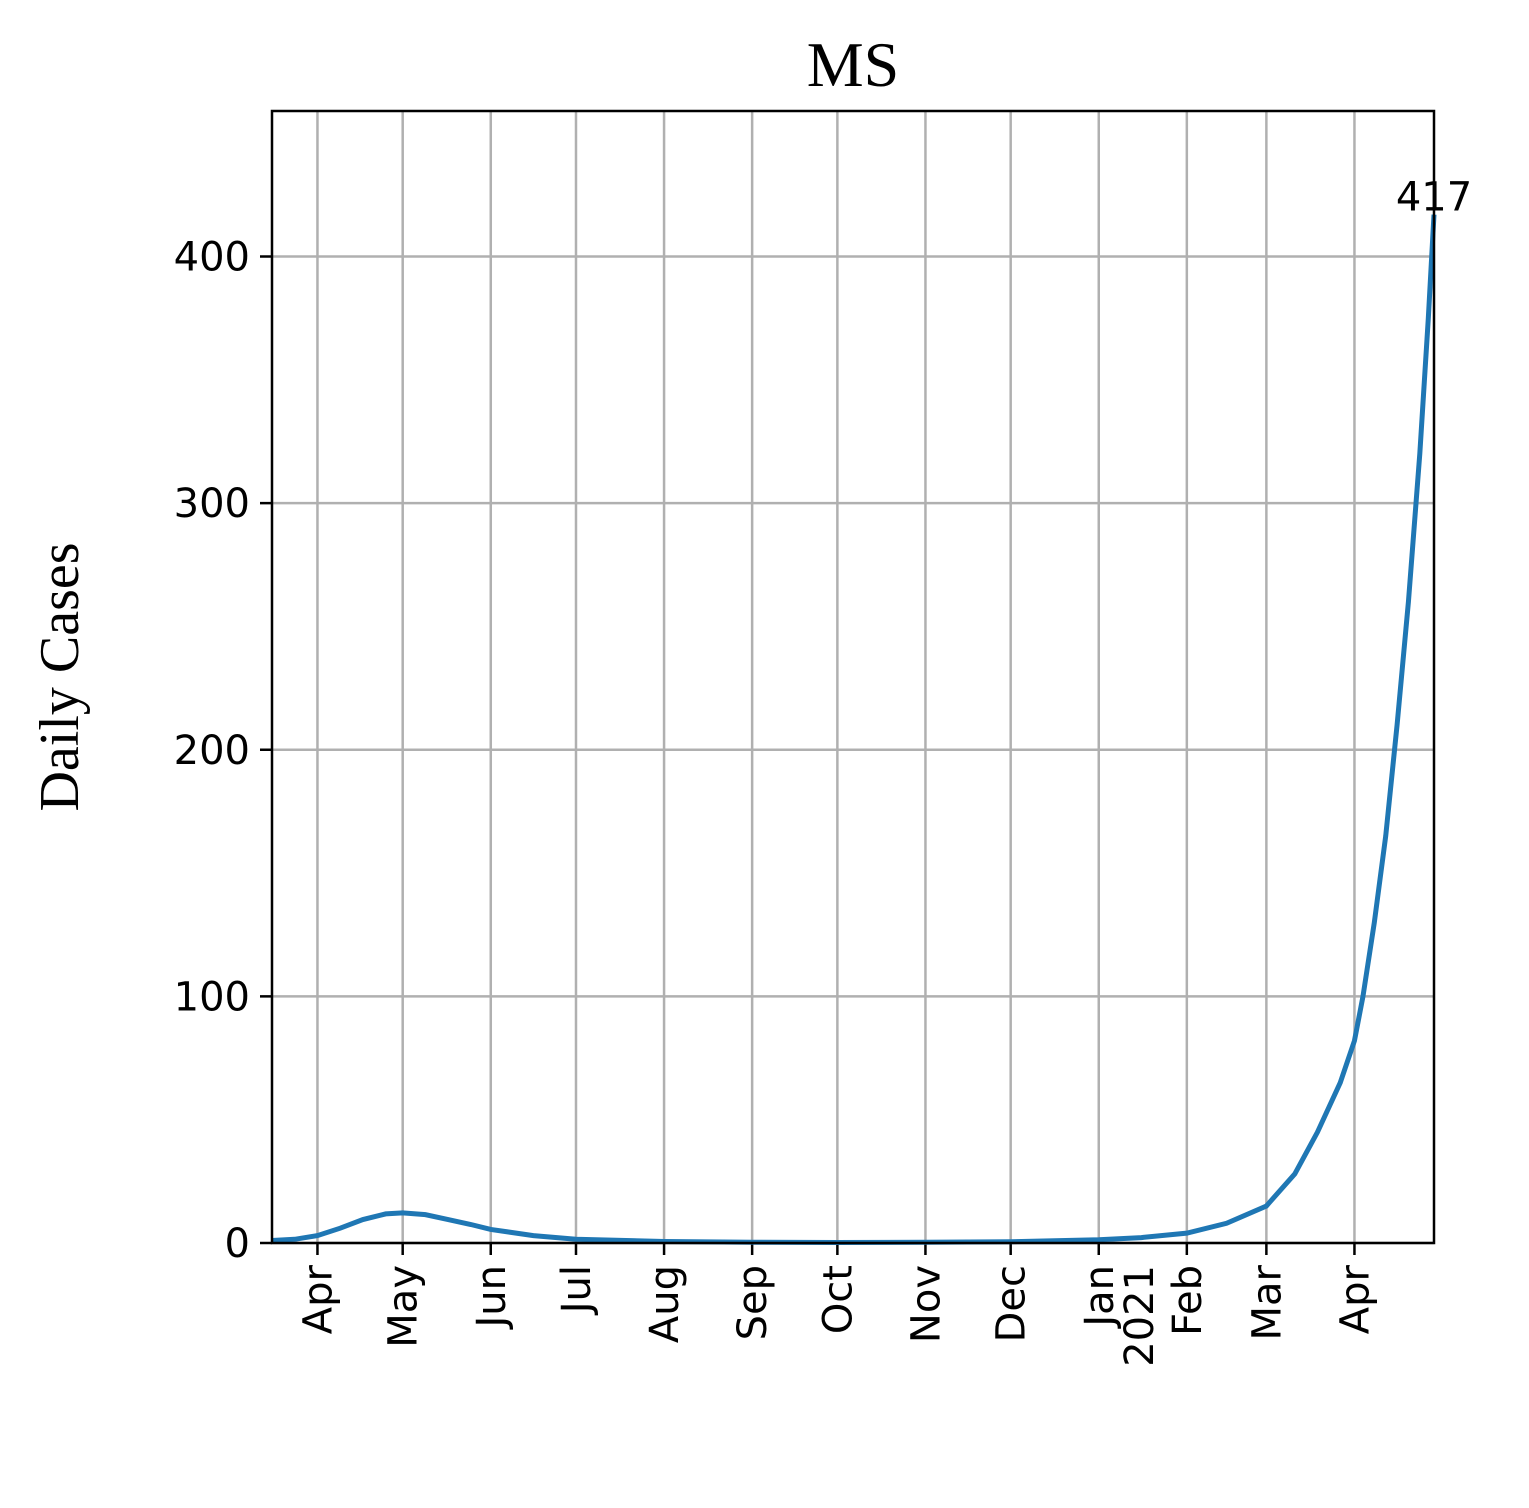 This screenshot has height=1508, width=1529. I want to click on x-tick-label: Dec, so click(1012, 1303).